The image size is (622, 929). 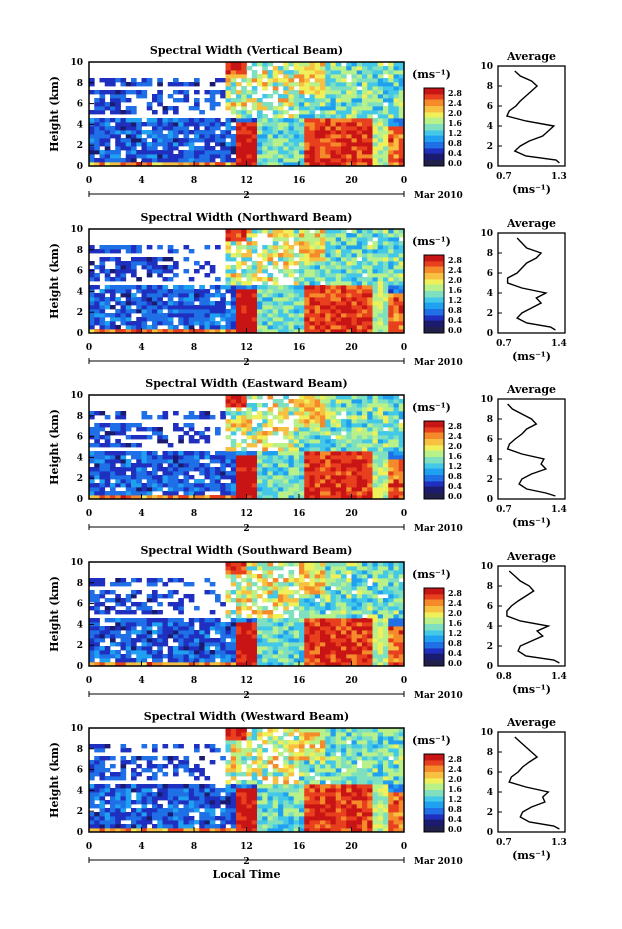 I want to click on x-tick-label: 16, so click(x=299, y=514).